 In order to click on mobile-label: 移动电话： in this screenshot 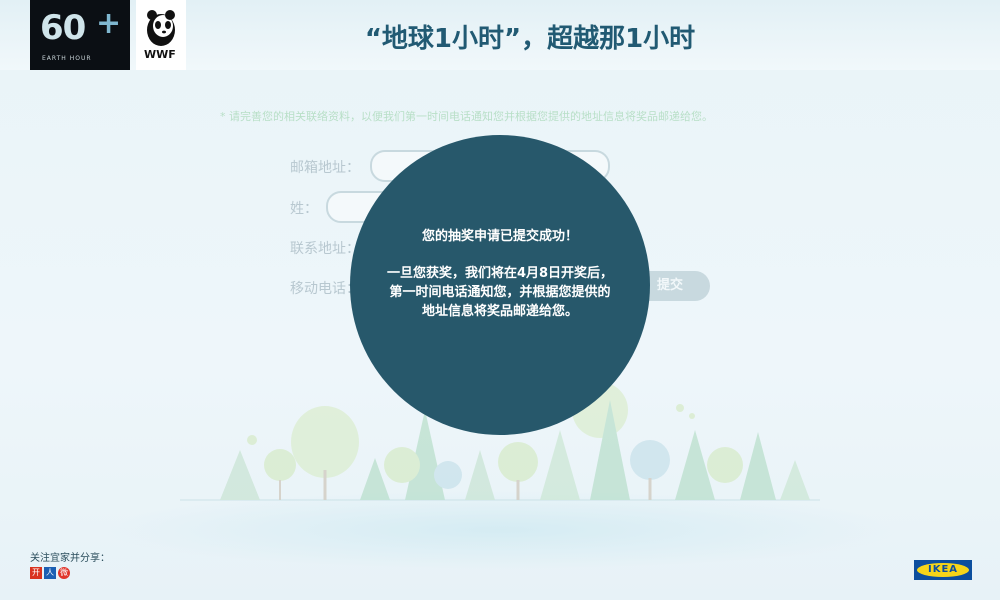, I will do `click(325, 289)`.